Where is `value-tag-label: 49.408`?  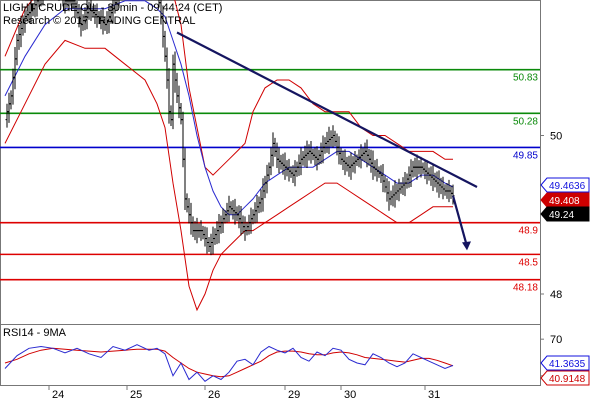
value-tag-label: 49.408 is located at coordinates (564, 201).